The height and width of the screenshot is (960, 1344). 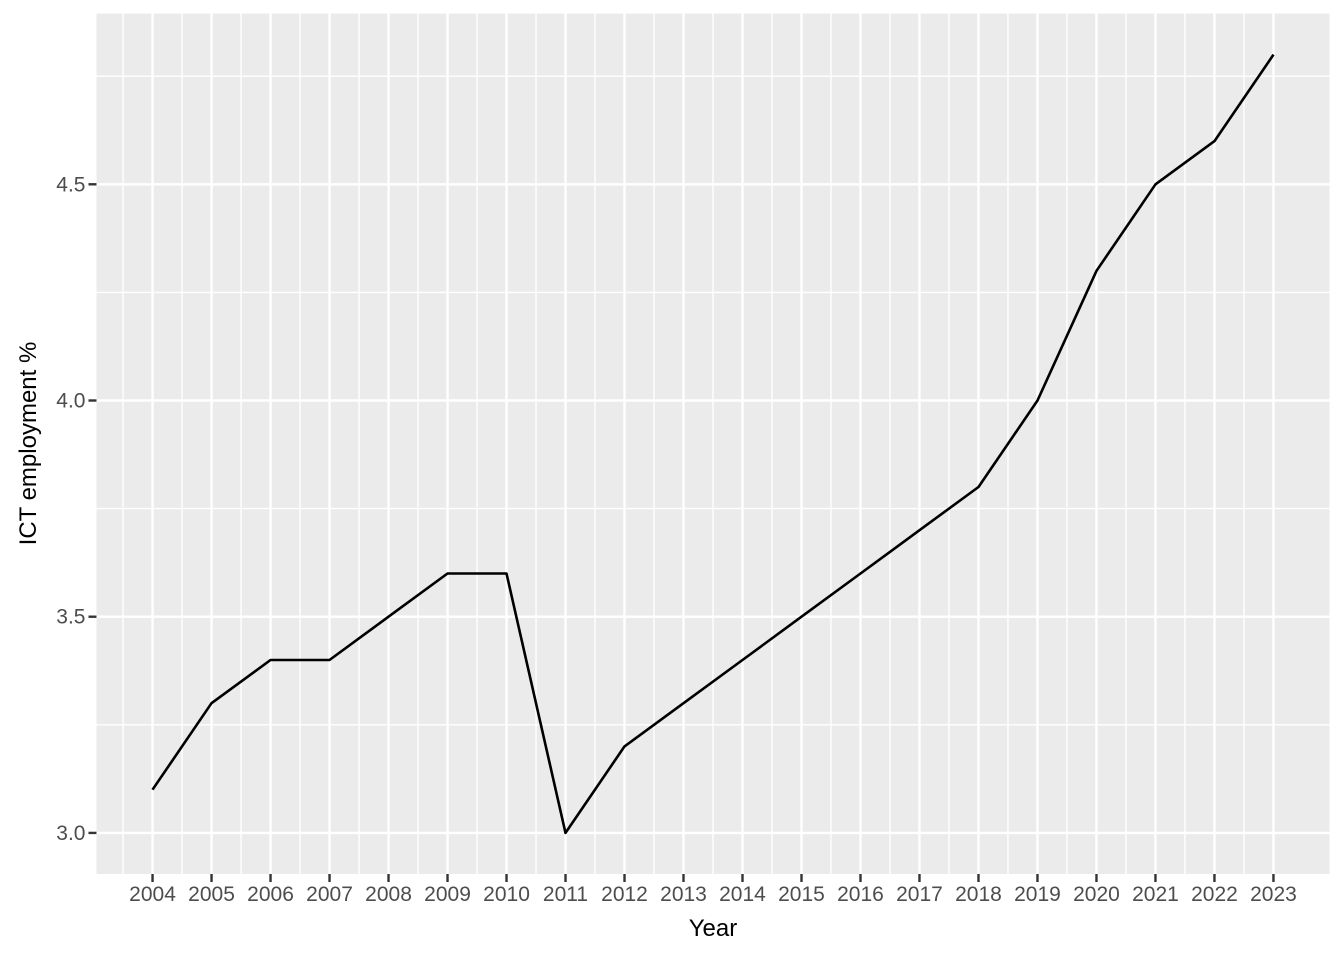 I want to click on x-tick-label: 2013, so click(x=683, y=894).